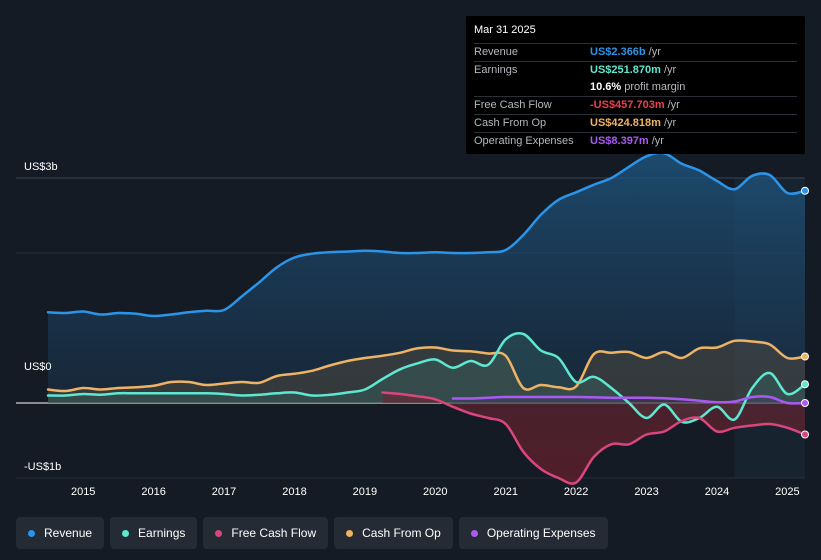 This screenshot has height=560, width=821. What do you see at coordinates (805, 434) in the screenshot?
I see `free-cash-flow-end-marker` at bounding box center [805, 434].